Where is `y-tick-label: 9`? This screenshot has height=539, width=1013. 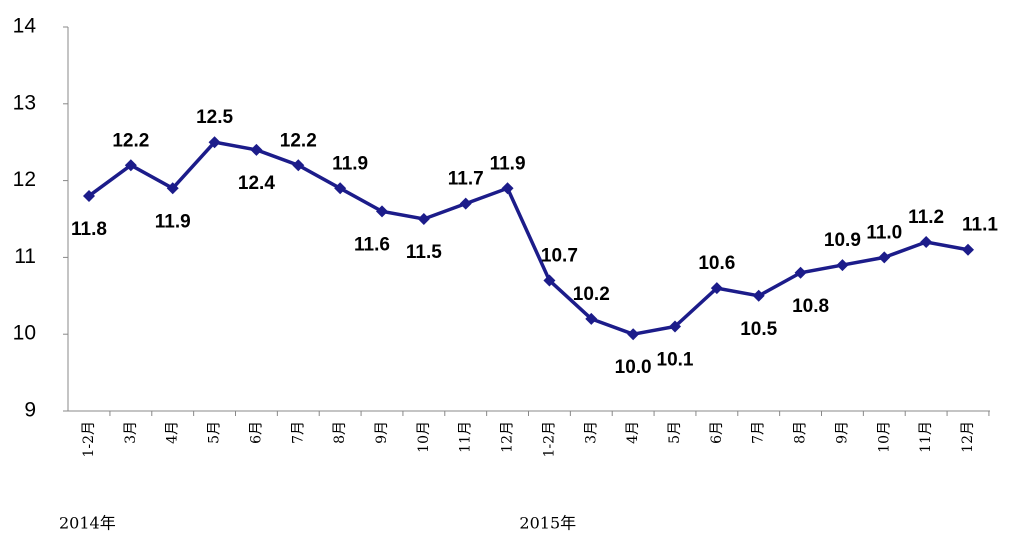
y-tick-label: 9 is located at coordinates (30, 410).